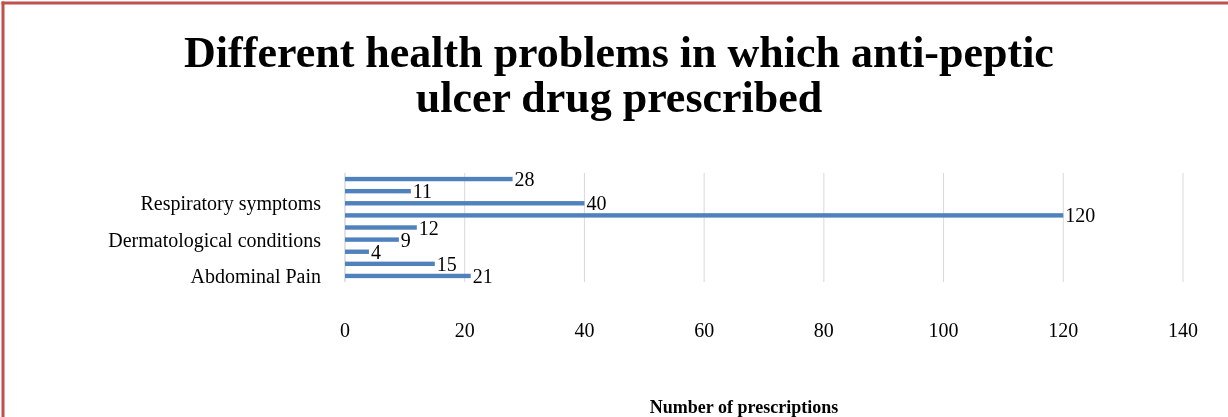 The image size is (1228, 417). I want to click on x-tick-label: 140, so click(1183, 330).